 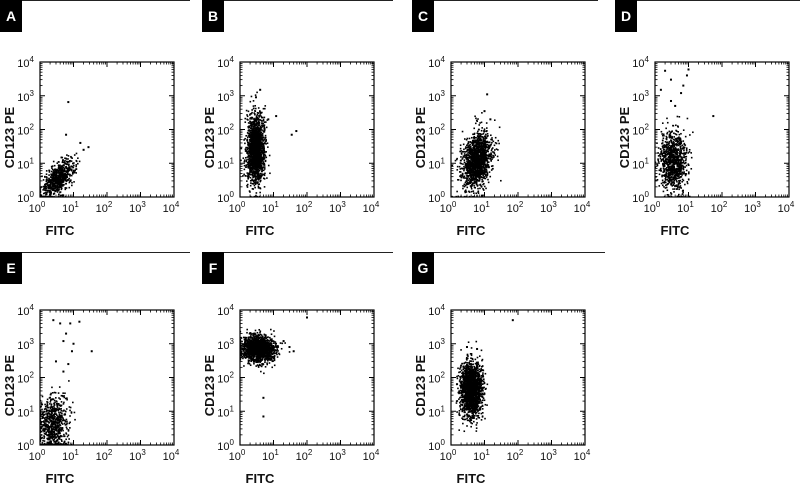 What do you see at coordinates (11, 16) in the screenshot?
I see `panel-letter: A` at bounding box center [11, 16].